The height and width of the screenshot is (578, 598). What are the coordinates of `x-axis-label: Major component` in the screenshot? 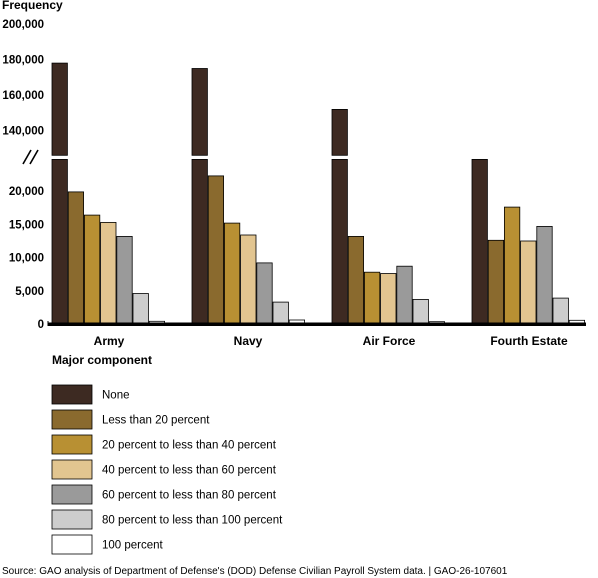 It's located at (102, 360).